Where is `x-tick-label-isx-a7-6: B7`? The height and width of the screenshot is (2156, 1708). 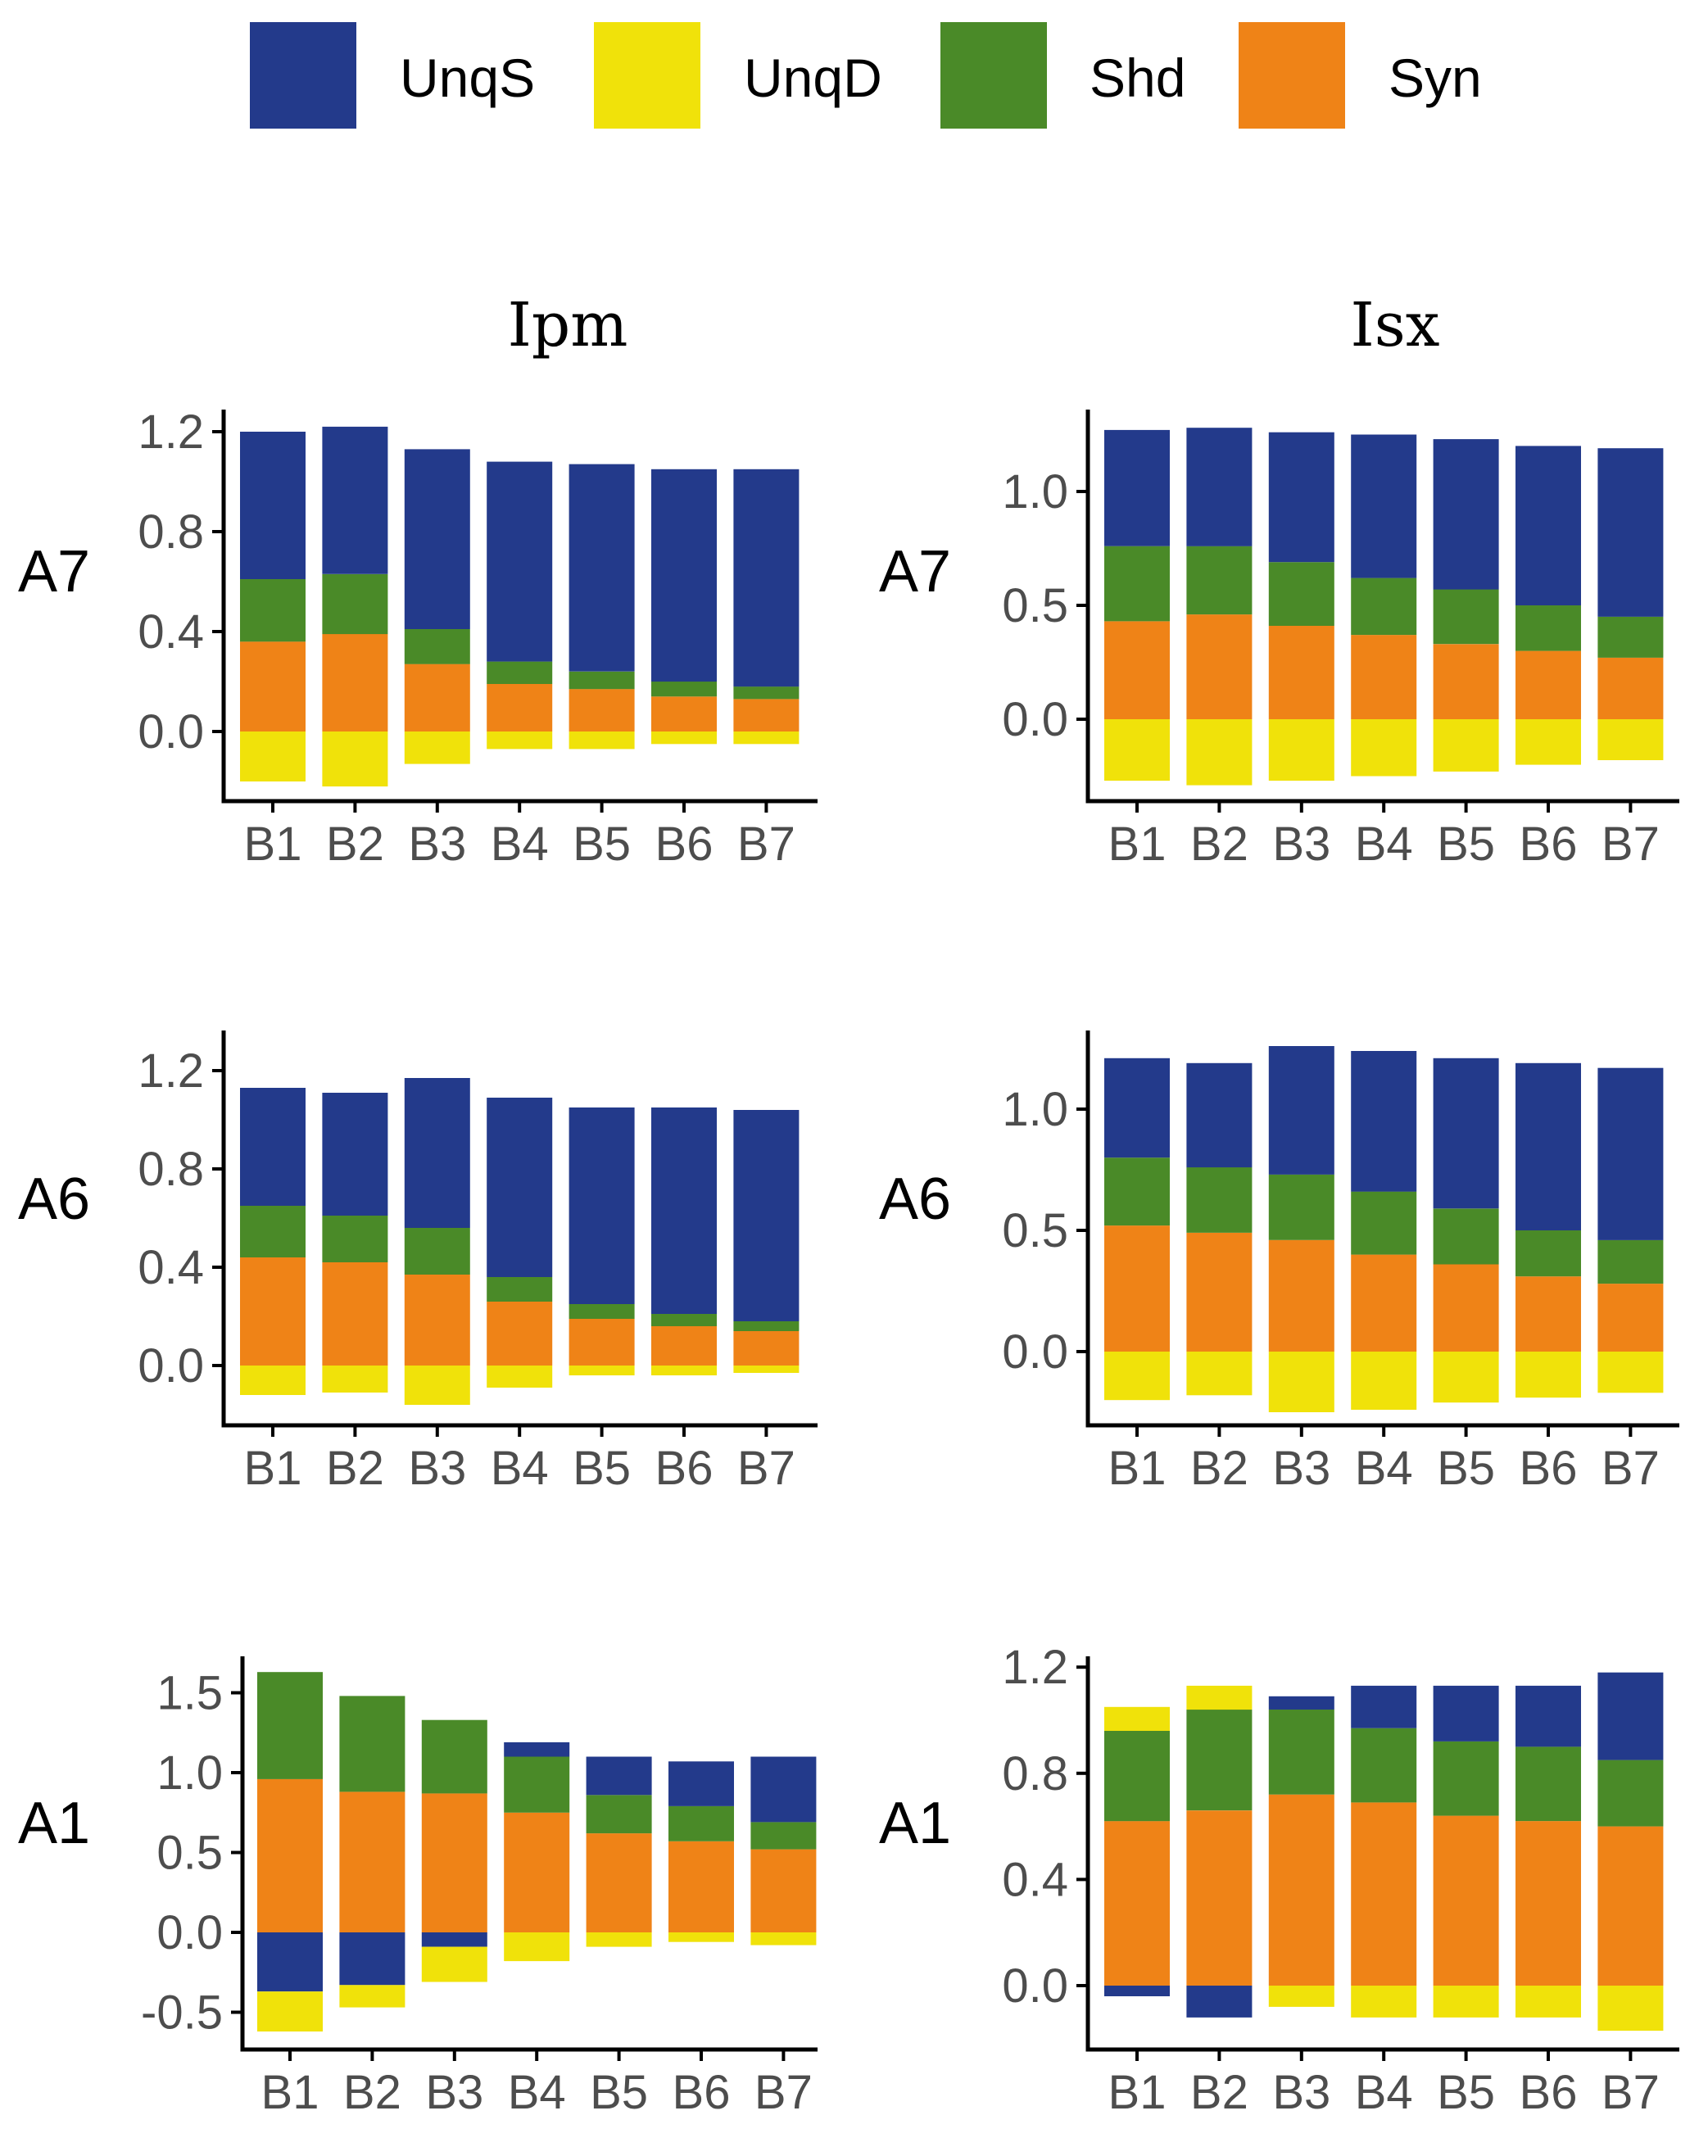 x-tick-label-isx-a7-6: B7 is located at coordinates (1631, 844).